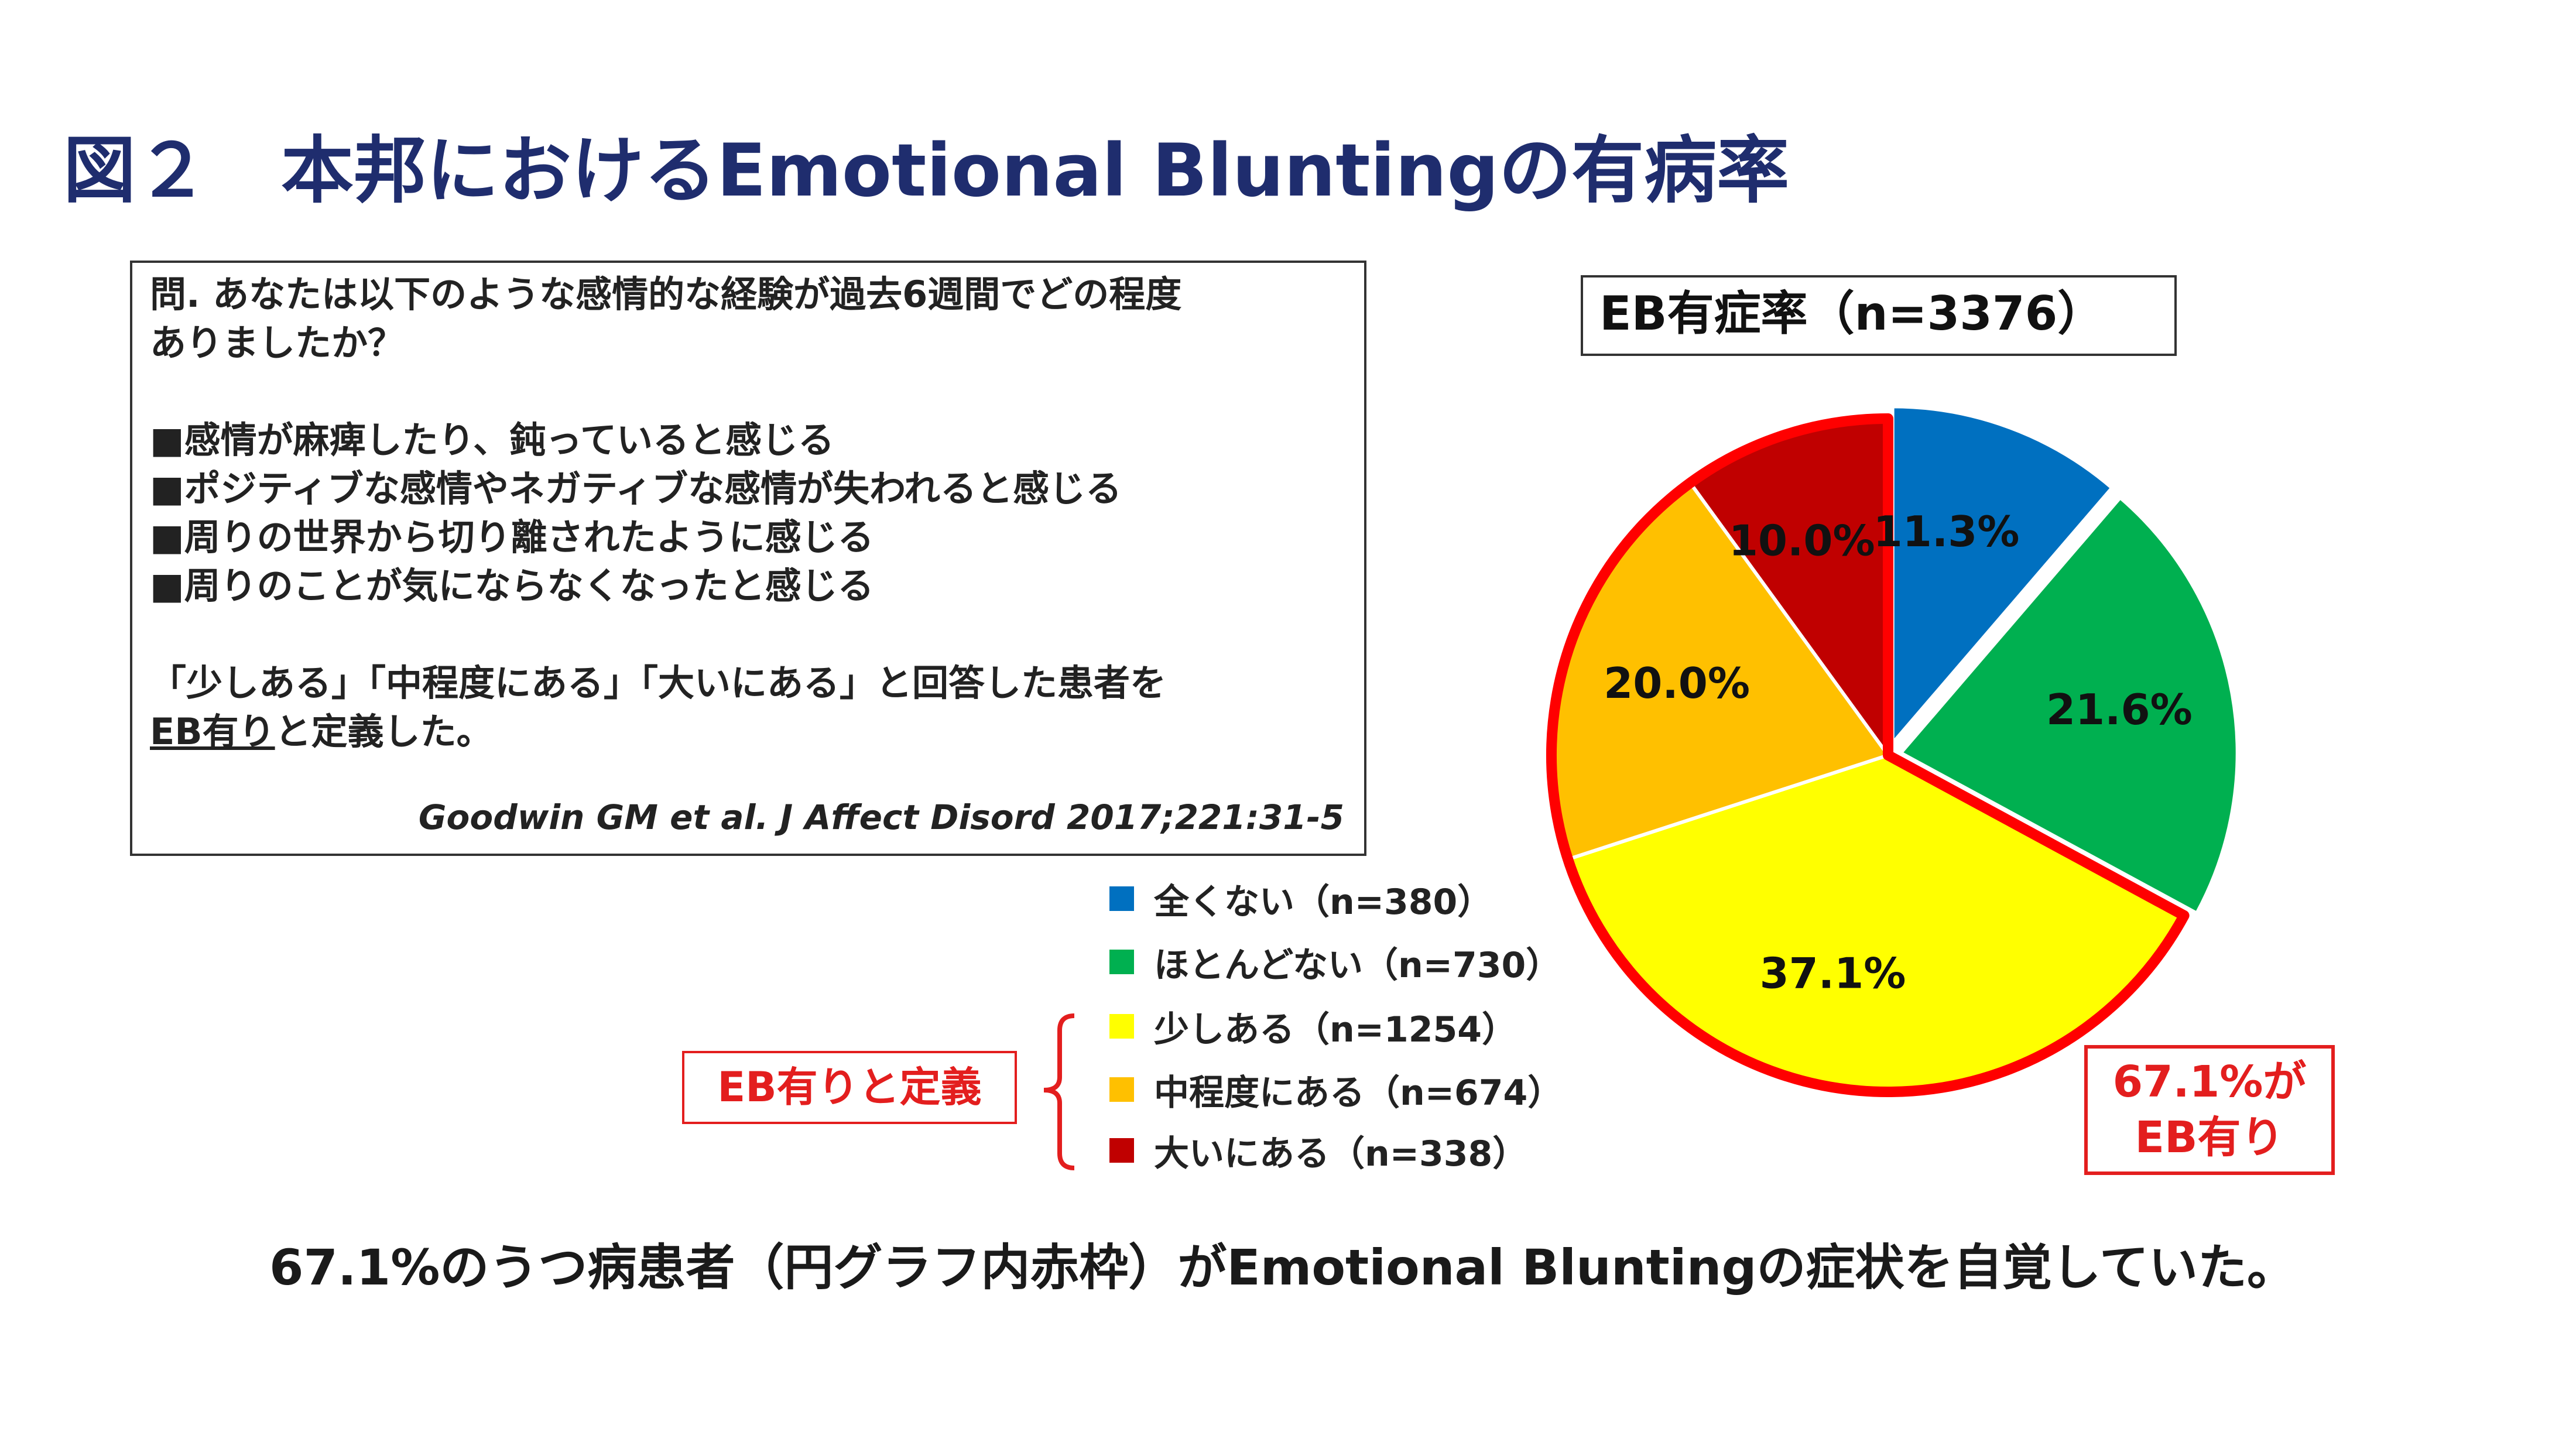 The height and width of the screenshot is (1449, 2576). Describe the element at coordinates (849, 1087) in the screenshot. I see `eb-definition-label: EB有りと定義` at that location.